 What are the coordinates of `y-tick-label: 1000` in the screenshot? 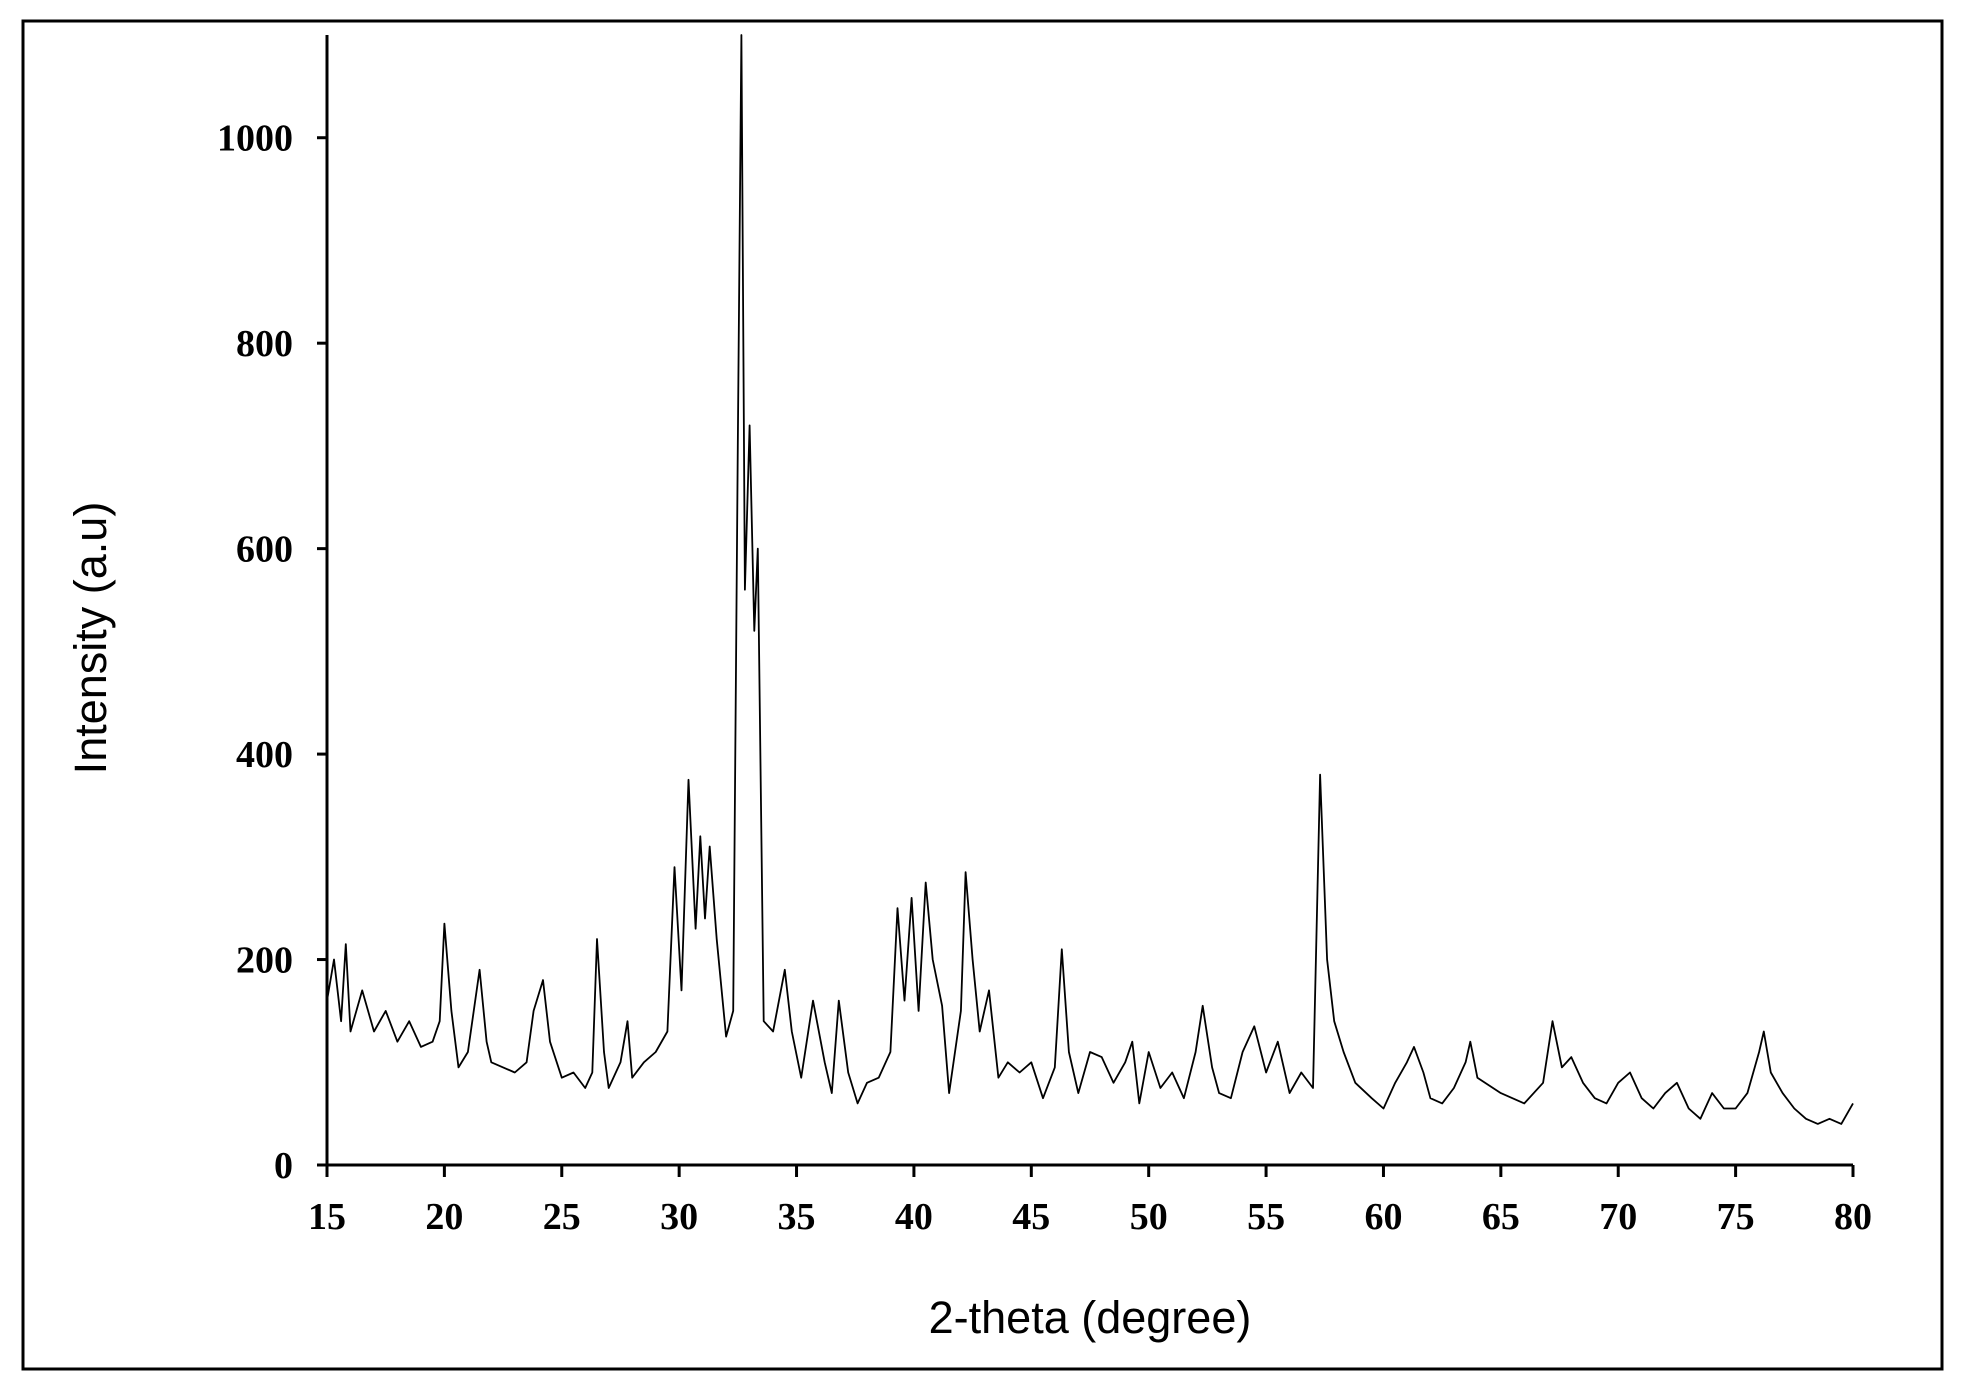 It's located at (255, 139).